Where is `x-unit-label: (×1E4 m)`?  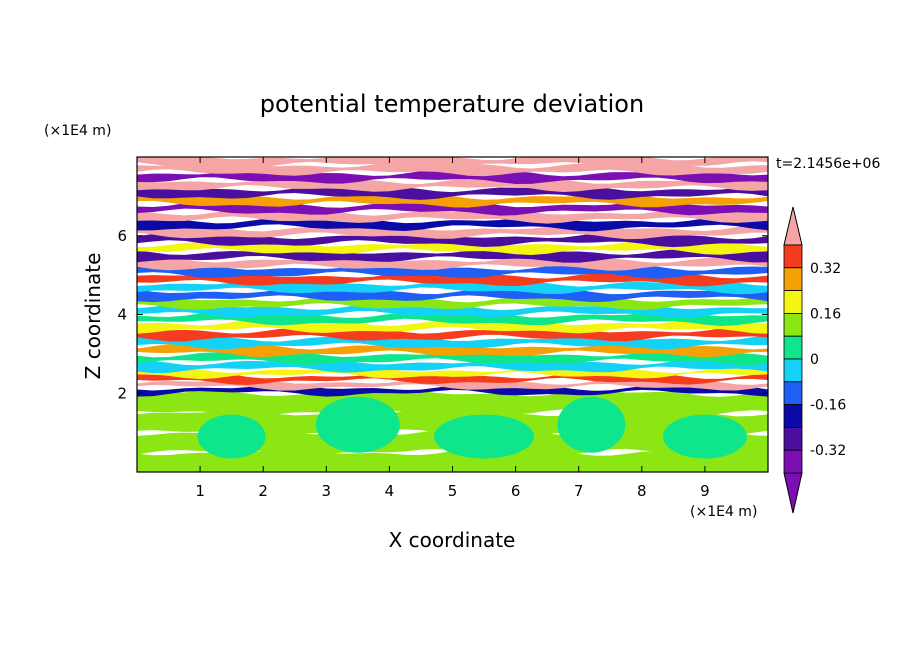
x-unit-label: (×1E4 m) is located at coordinates (723, 512).